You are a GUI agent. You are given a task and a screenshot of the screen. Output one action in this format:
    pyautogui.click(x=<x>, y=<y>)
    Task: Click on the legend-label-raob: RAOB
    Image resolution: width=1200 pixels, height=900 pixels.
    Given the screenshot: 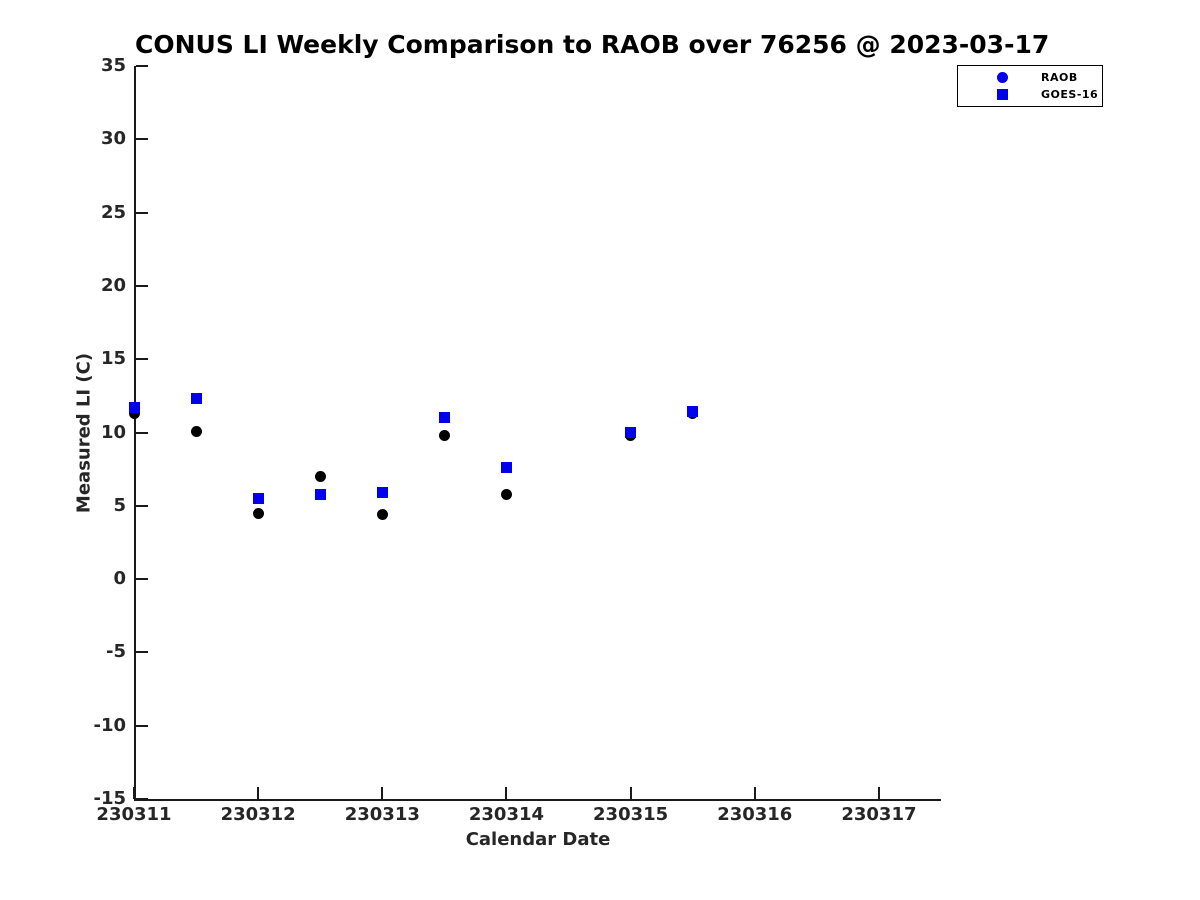 What is the action you would take?
    pyautogui.click(x=1059, y=77)
    